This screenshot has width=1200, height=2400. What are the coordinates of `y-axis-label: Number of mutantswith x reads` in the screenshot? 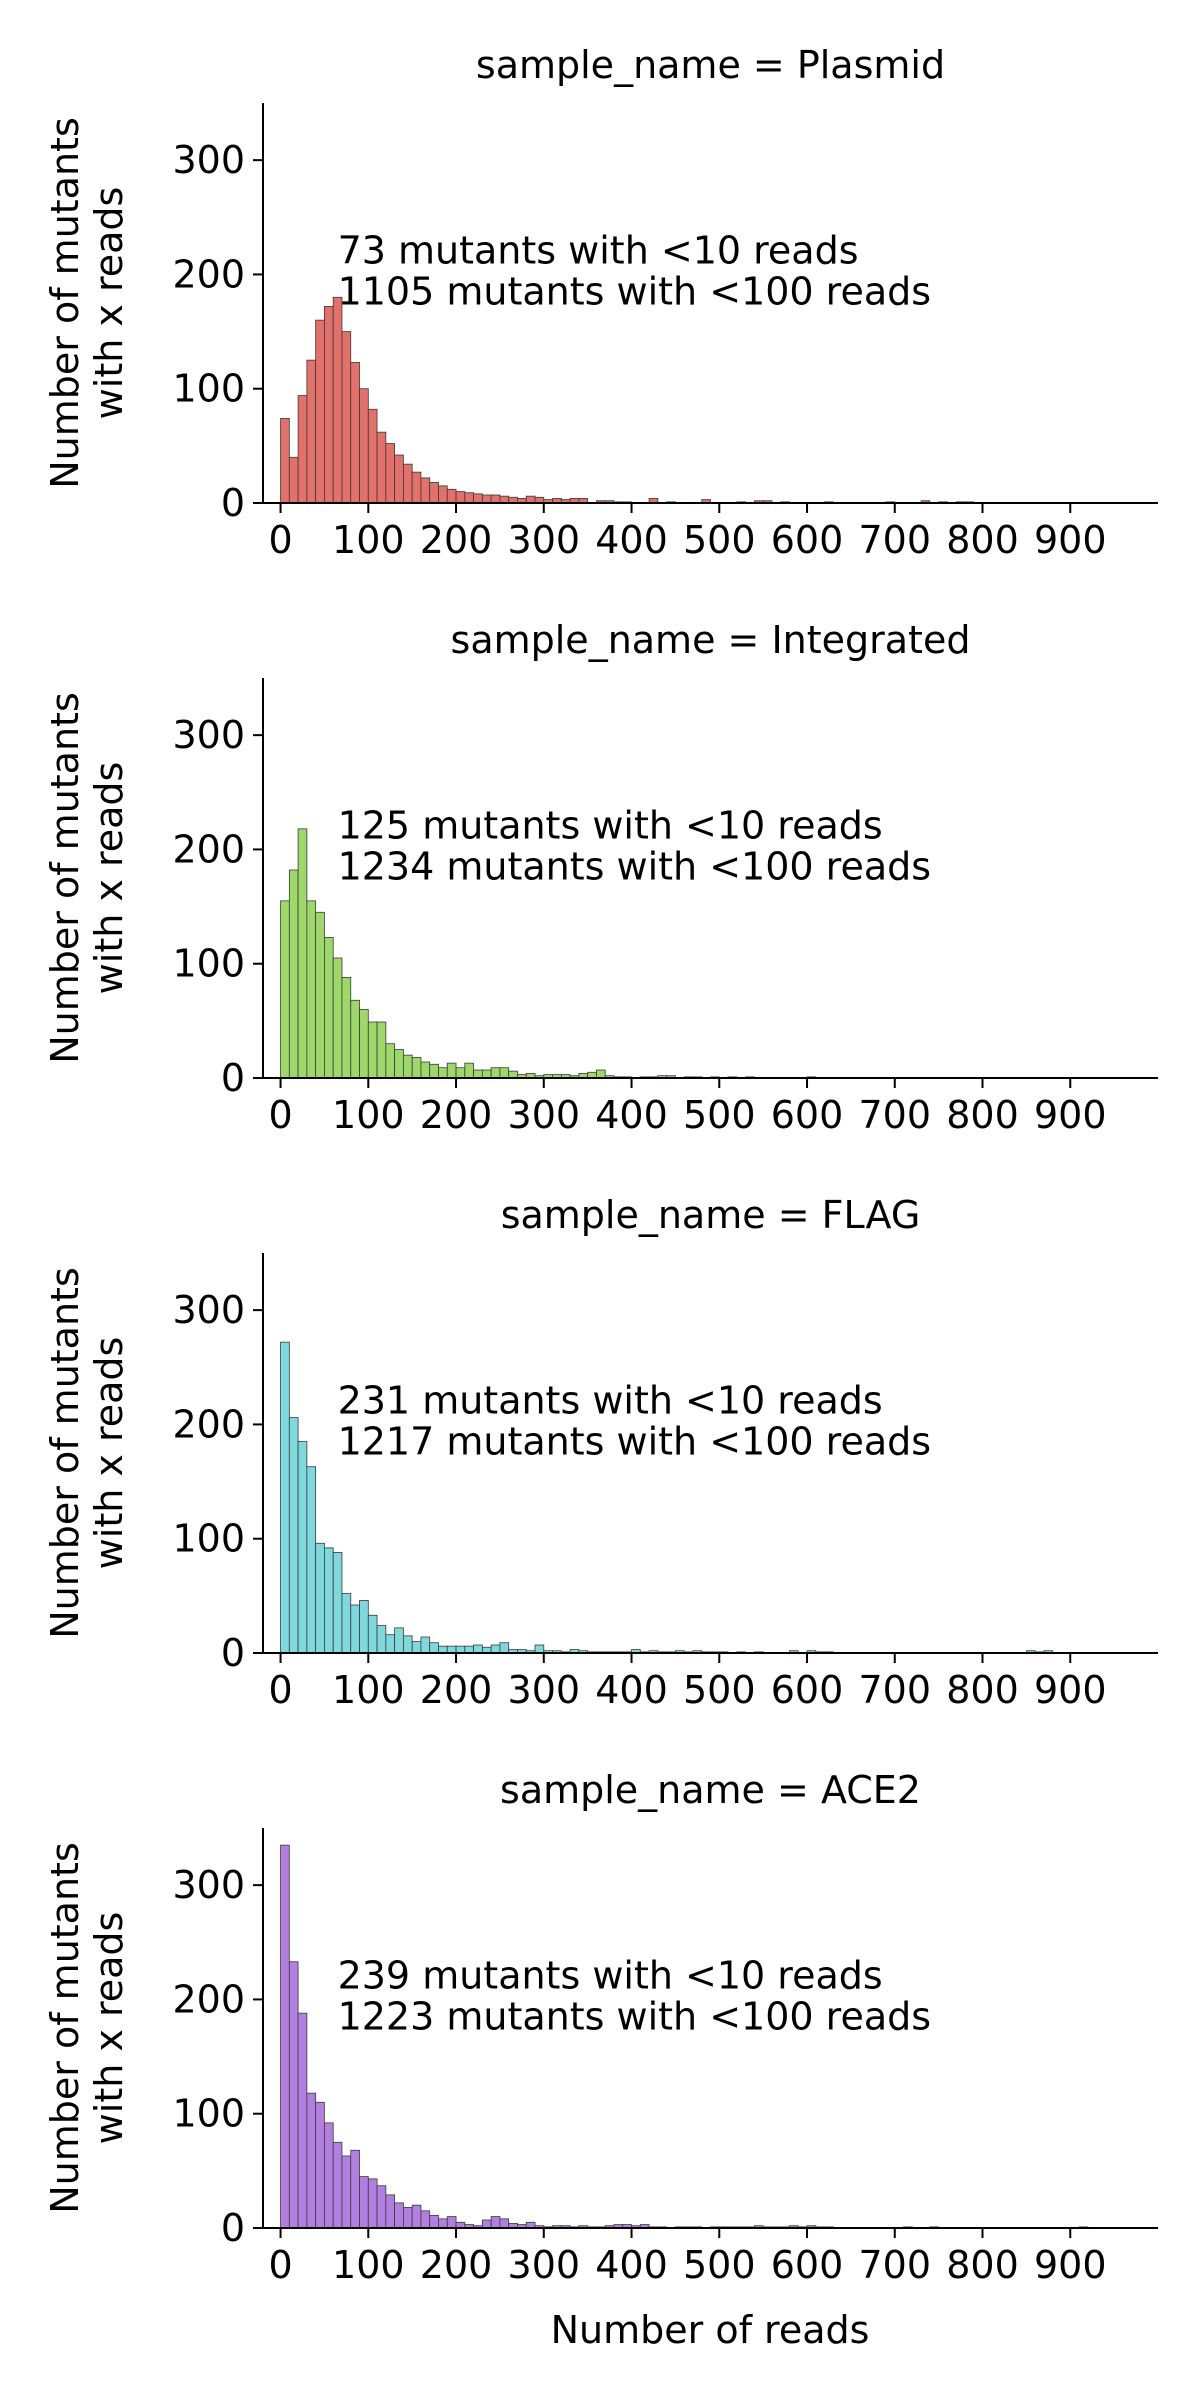 It's located at (87, 1453).